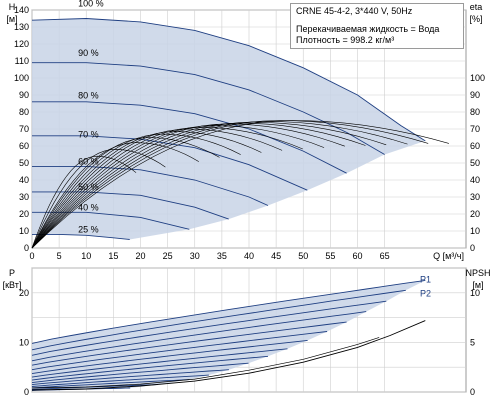  Describe the element at coordinates (24, 146) in the screenshot. I see `h-tick-label: 60` at that location.